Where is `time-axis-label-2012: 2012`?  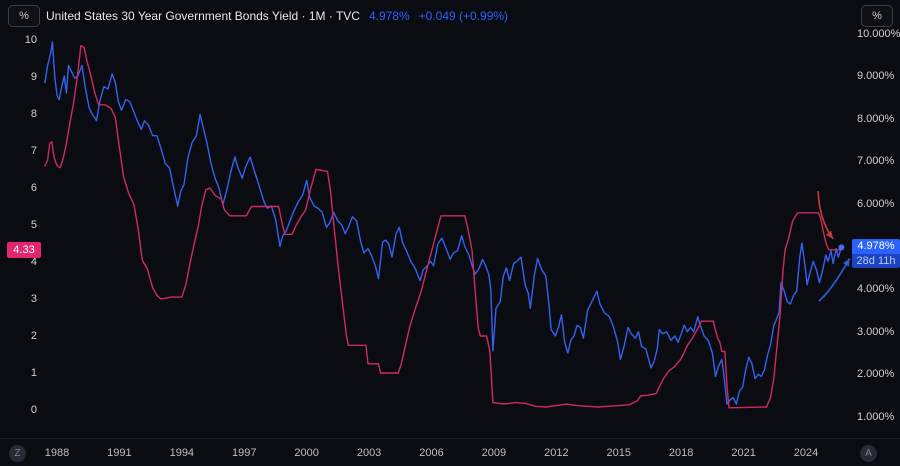 time-axis-label-2012: 2012 is located at coordinates (556, 453).